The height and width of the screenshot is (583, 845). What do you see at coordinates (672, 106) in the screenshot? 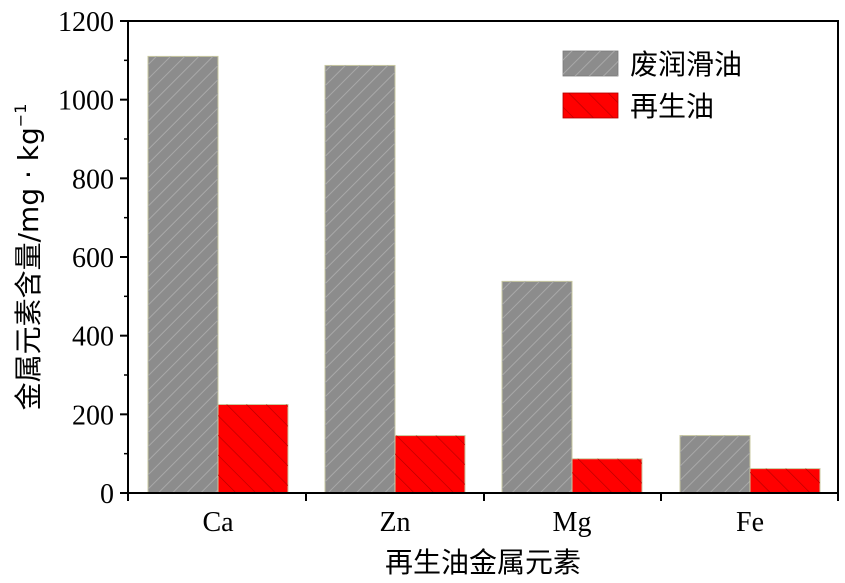
I see `legend-label-regenerated-oil: 再生油` at bounding box center [672, 106].